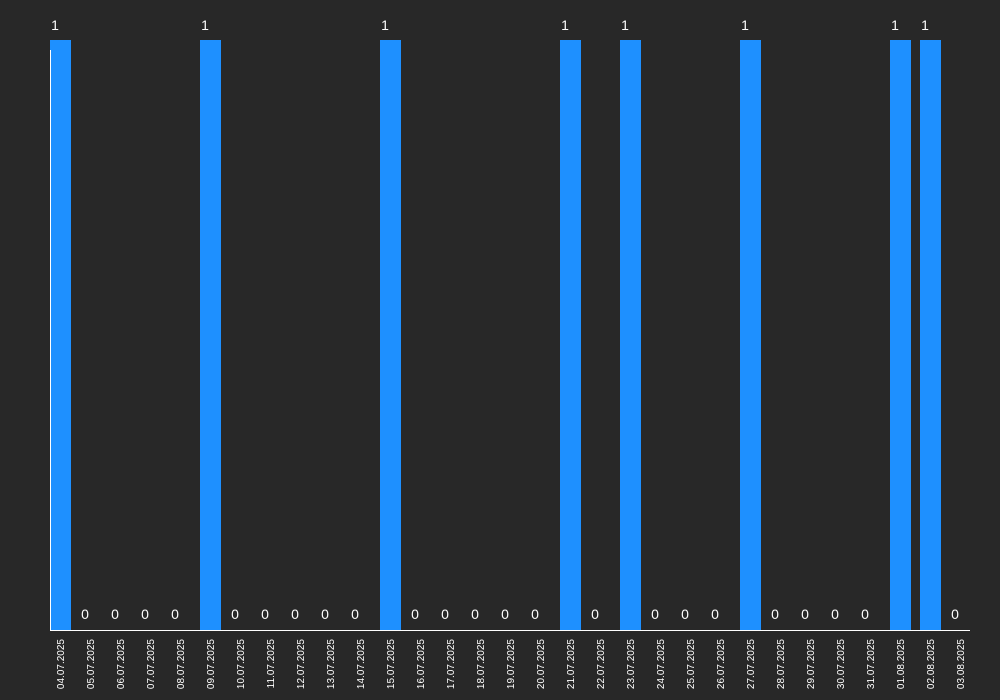 Image resolution: width=1000 pixels, height=700 pixels. I want to click on value-label-22.07.2025: 0, so click(595, 614).